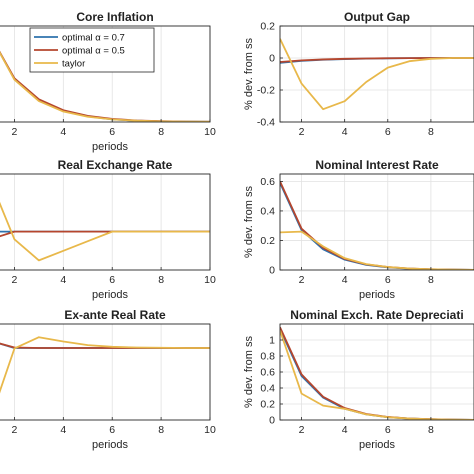  I want to click on y-tick-label: -0.2, so click(266, 91).